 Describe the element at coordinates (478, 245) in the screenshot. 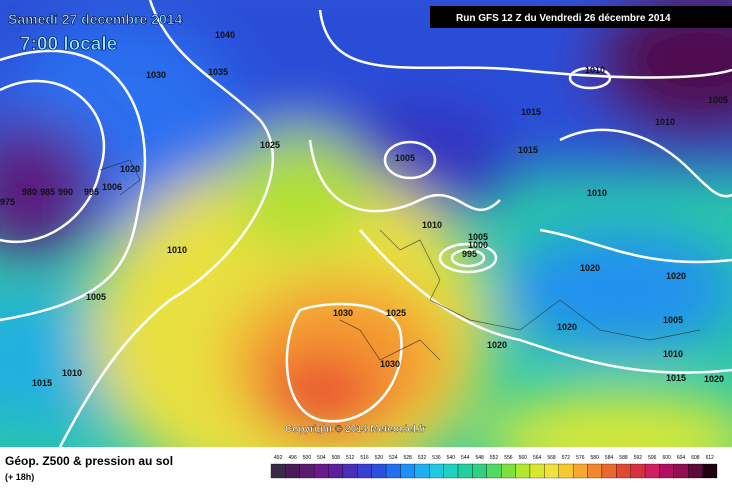

I see `isobar-label: 1000` at that location.